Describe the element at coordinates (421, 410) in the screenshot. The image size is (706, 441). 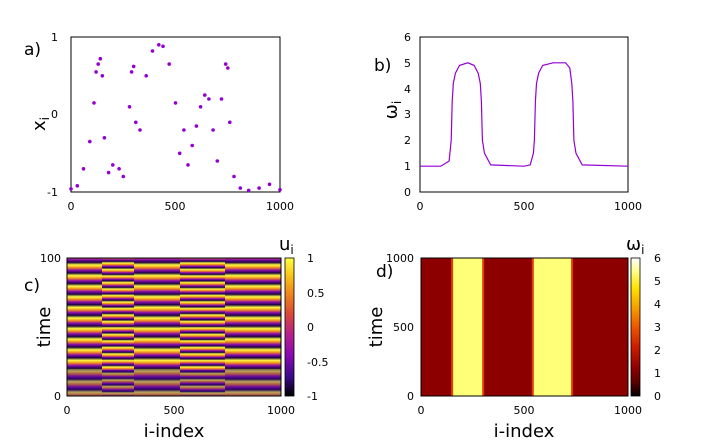
I see `panel-d-xtick: 0` at that location.